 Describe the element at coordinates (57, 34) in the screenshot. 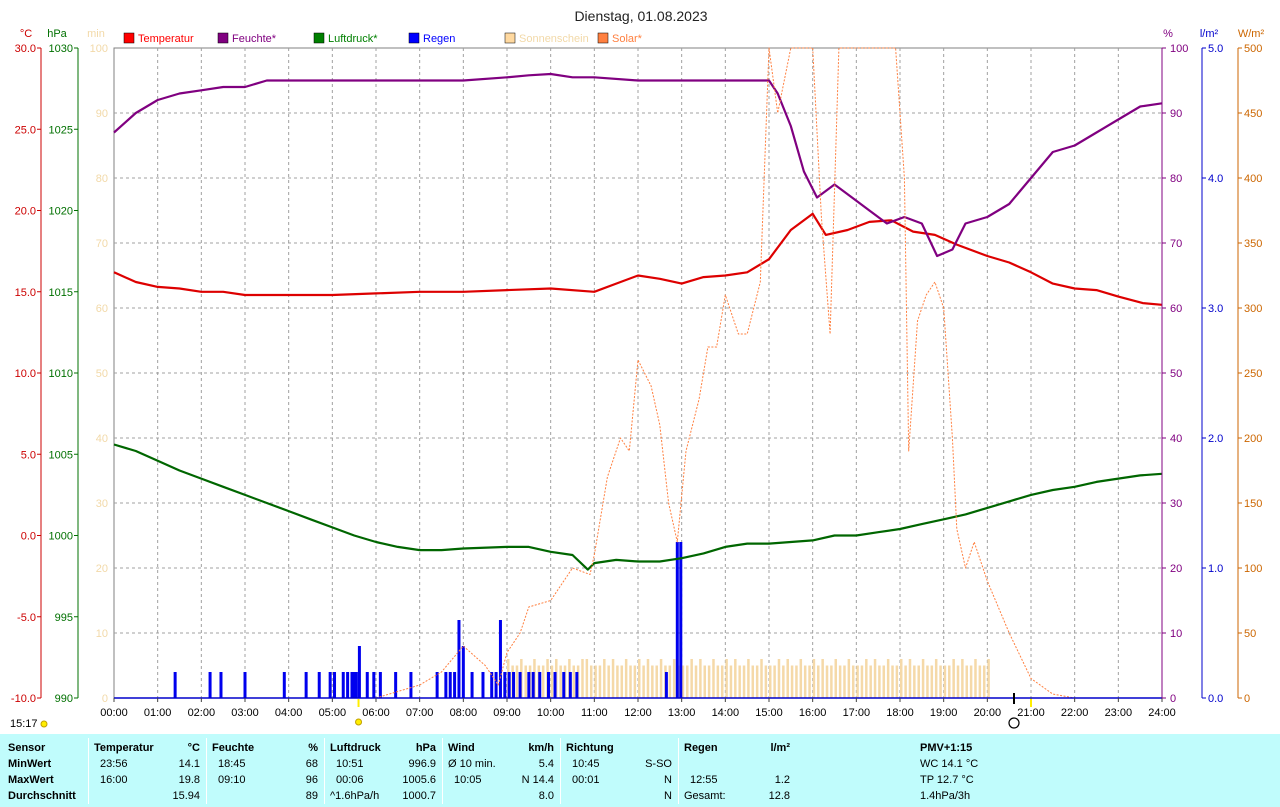

I see `pressure-unit-label: hPa` at that location.